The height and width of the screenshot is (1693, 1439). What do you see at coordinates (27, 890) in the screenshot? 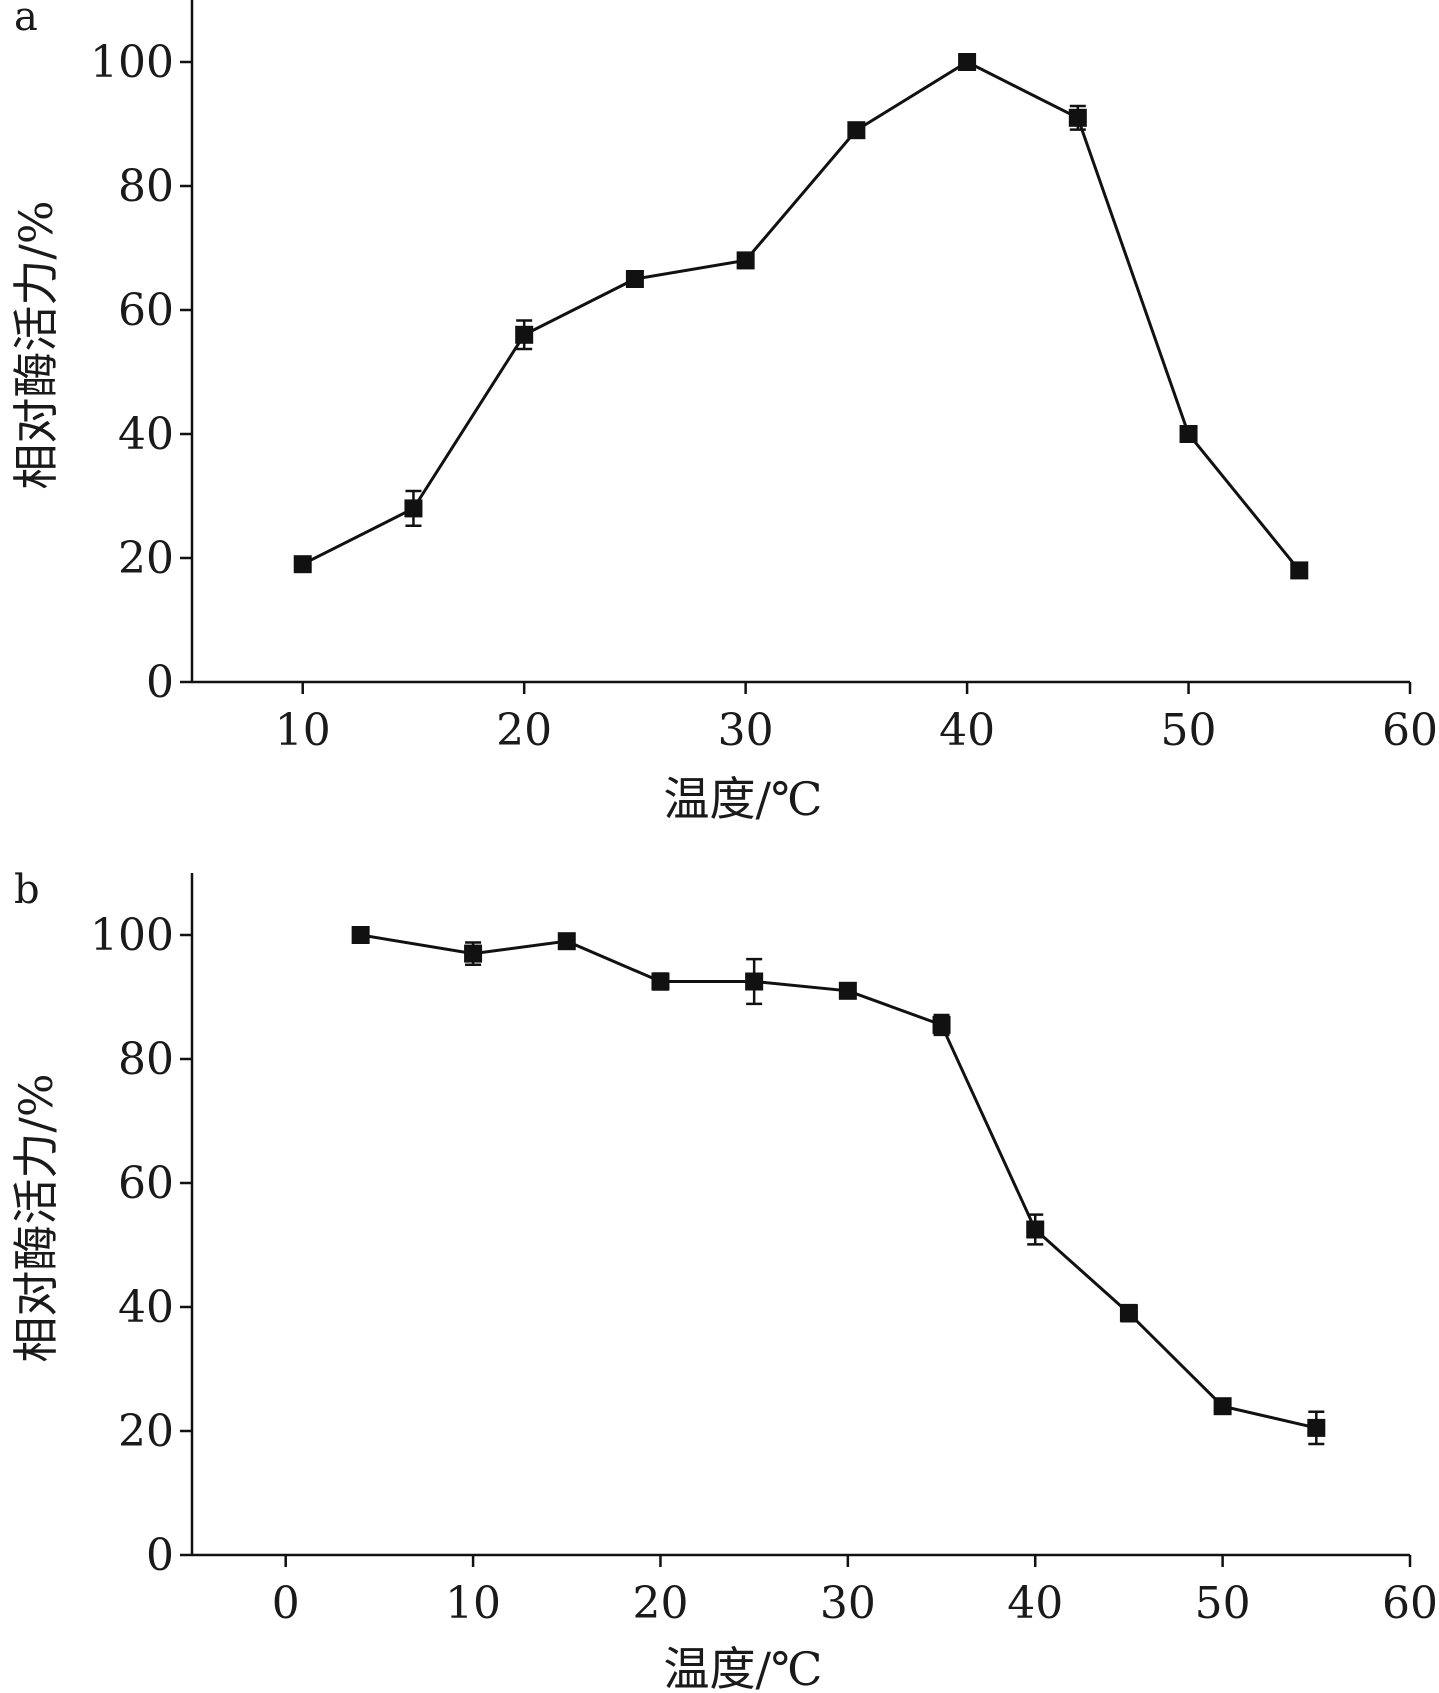
I see `panel-label-b: b` at bounding box center [27, 890].